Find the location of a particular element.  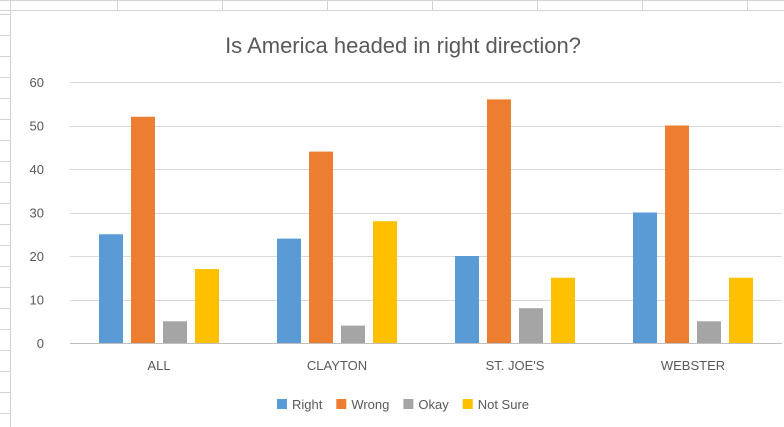

y-tick-label: 10 is located at coordinates (37, 300).